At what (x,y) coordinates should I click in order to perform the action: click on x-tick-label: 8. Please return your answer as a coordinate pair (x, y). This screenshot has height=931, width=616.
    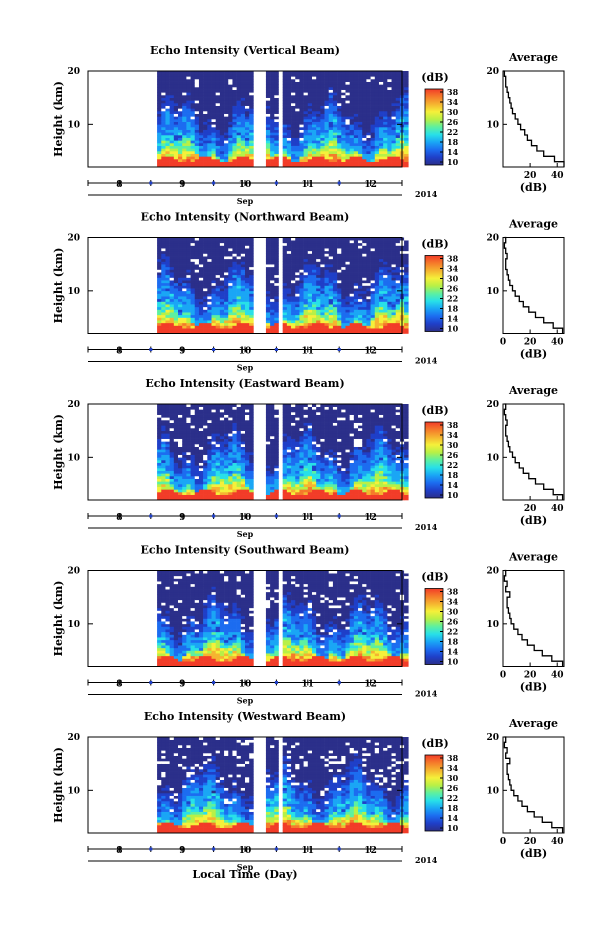
    Looking at the image, I should click on (119, 518).